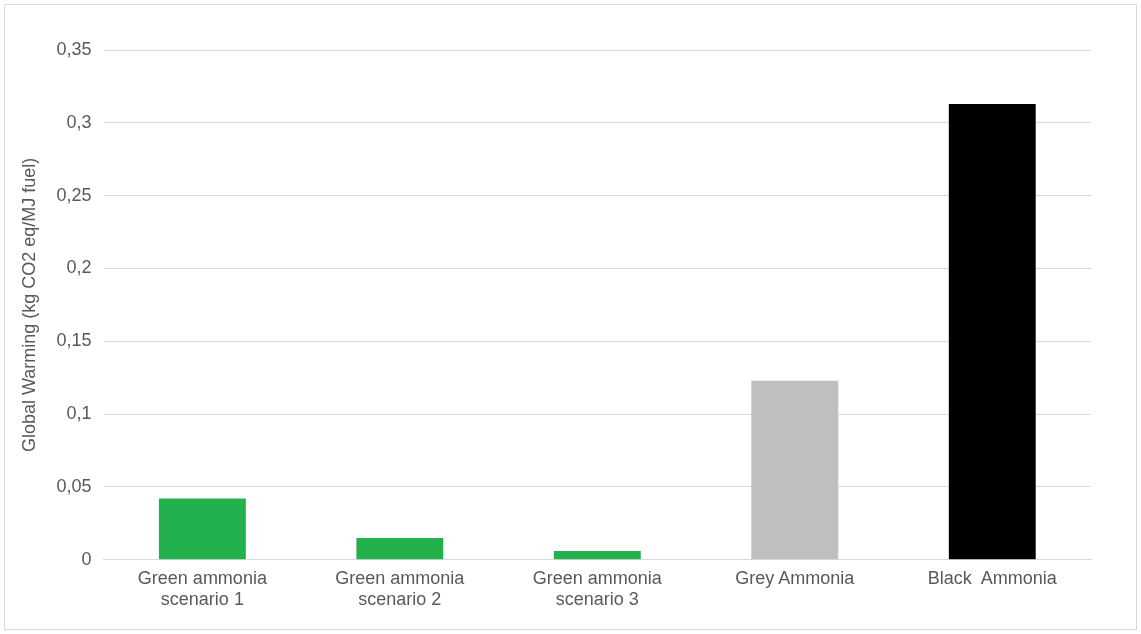 This screenshot has width=1141, height=634. Describe the element at coordinates (74, 340) in the screenshot. I see `y-tick-label: 0,15` at that location.